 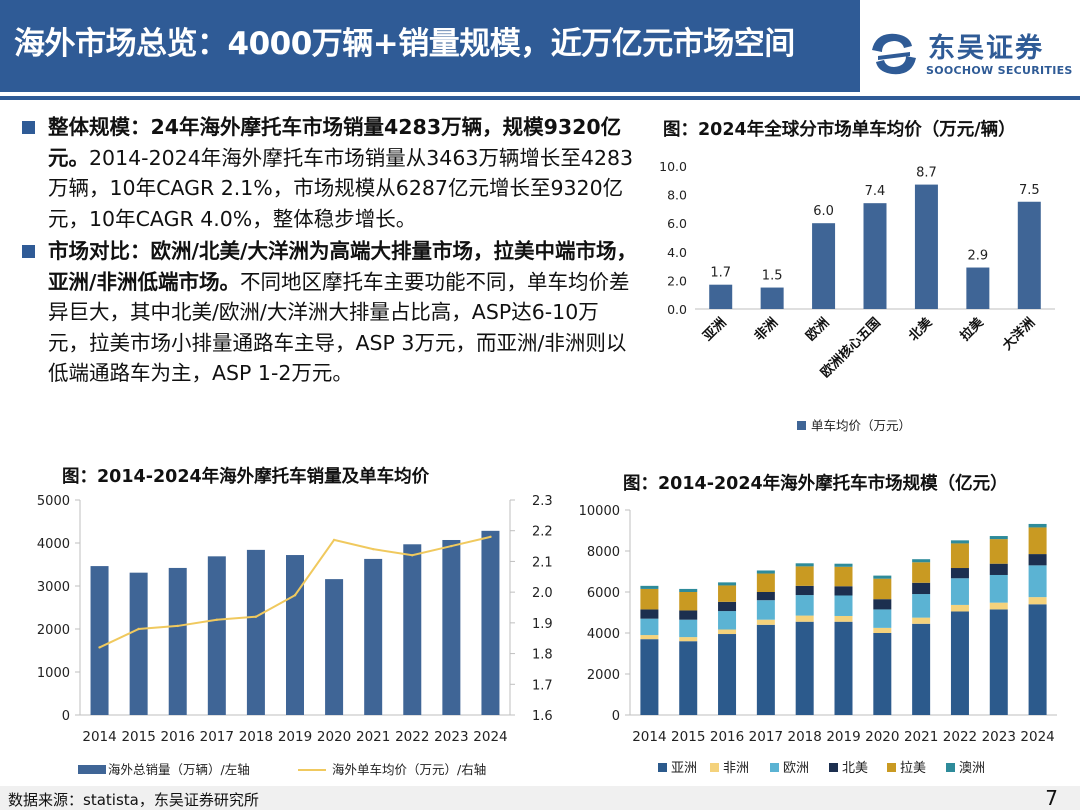 What do you see at coordinates (801, 425) in the screenshot?
I see `legend-swatch` at bounding box center [801, 425].